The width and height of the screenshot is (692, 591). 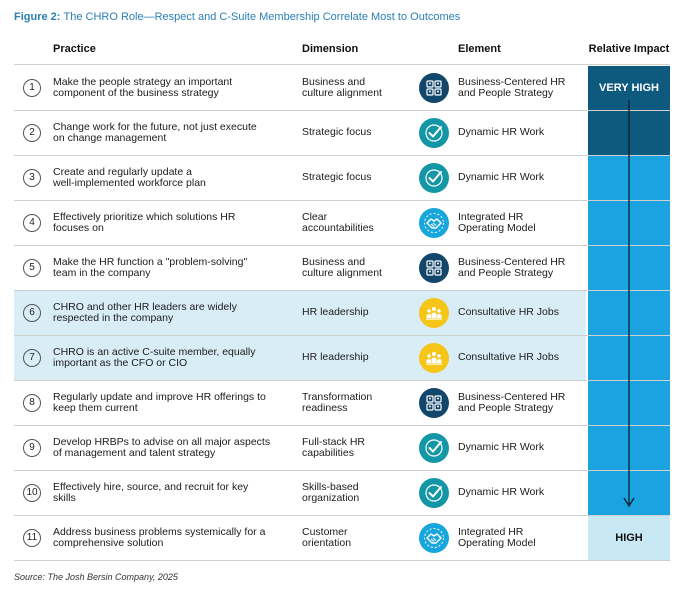 What do you see at coordinates (334, 442) in the screenshot?
I see `dimension-text-line1: Full-stack HR` at bounding box center [334, 442].